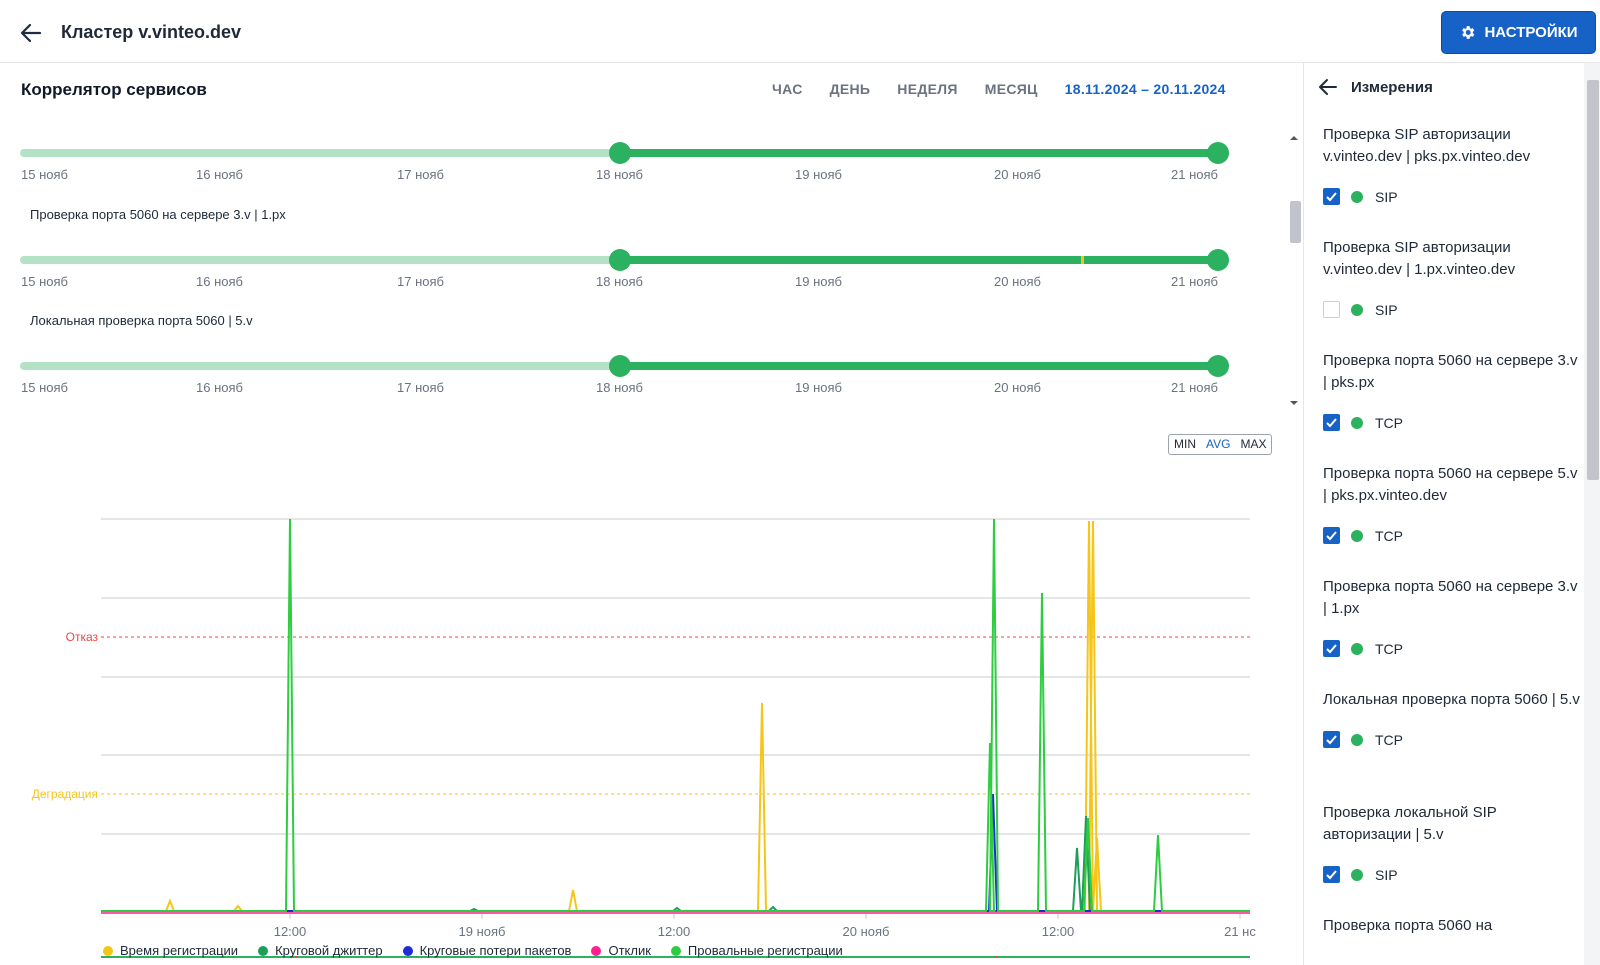 This screenshot has width=1600, height=965. I want to click on legend-label: Провальные регистрации, so click(765, 950).